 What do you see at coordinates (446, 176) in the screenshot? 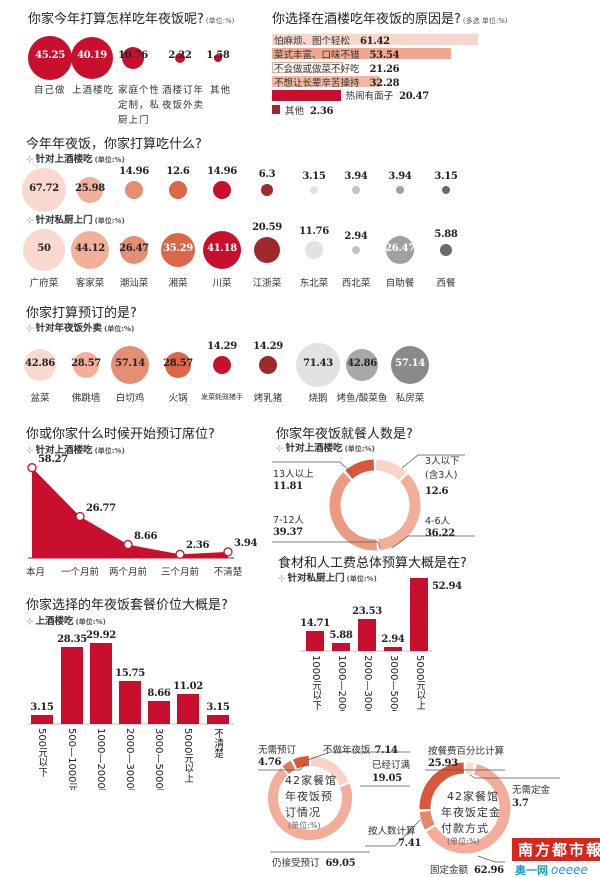
I see `bubble-value: 3.15` at bounding box center [446, 176].